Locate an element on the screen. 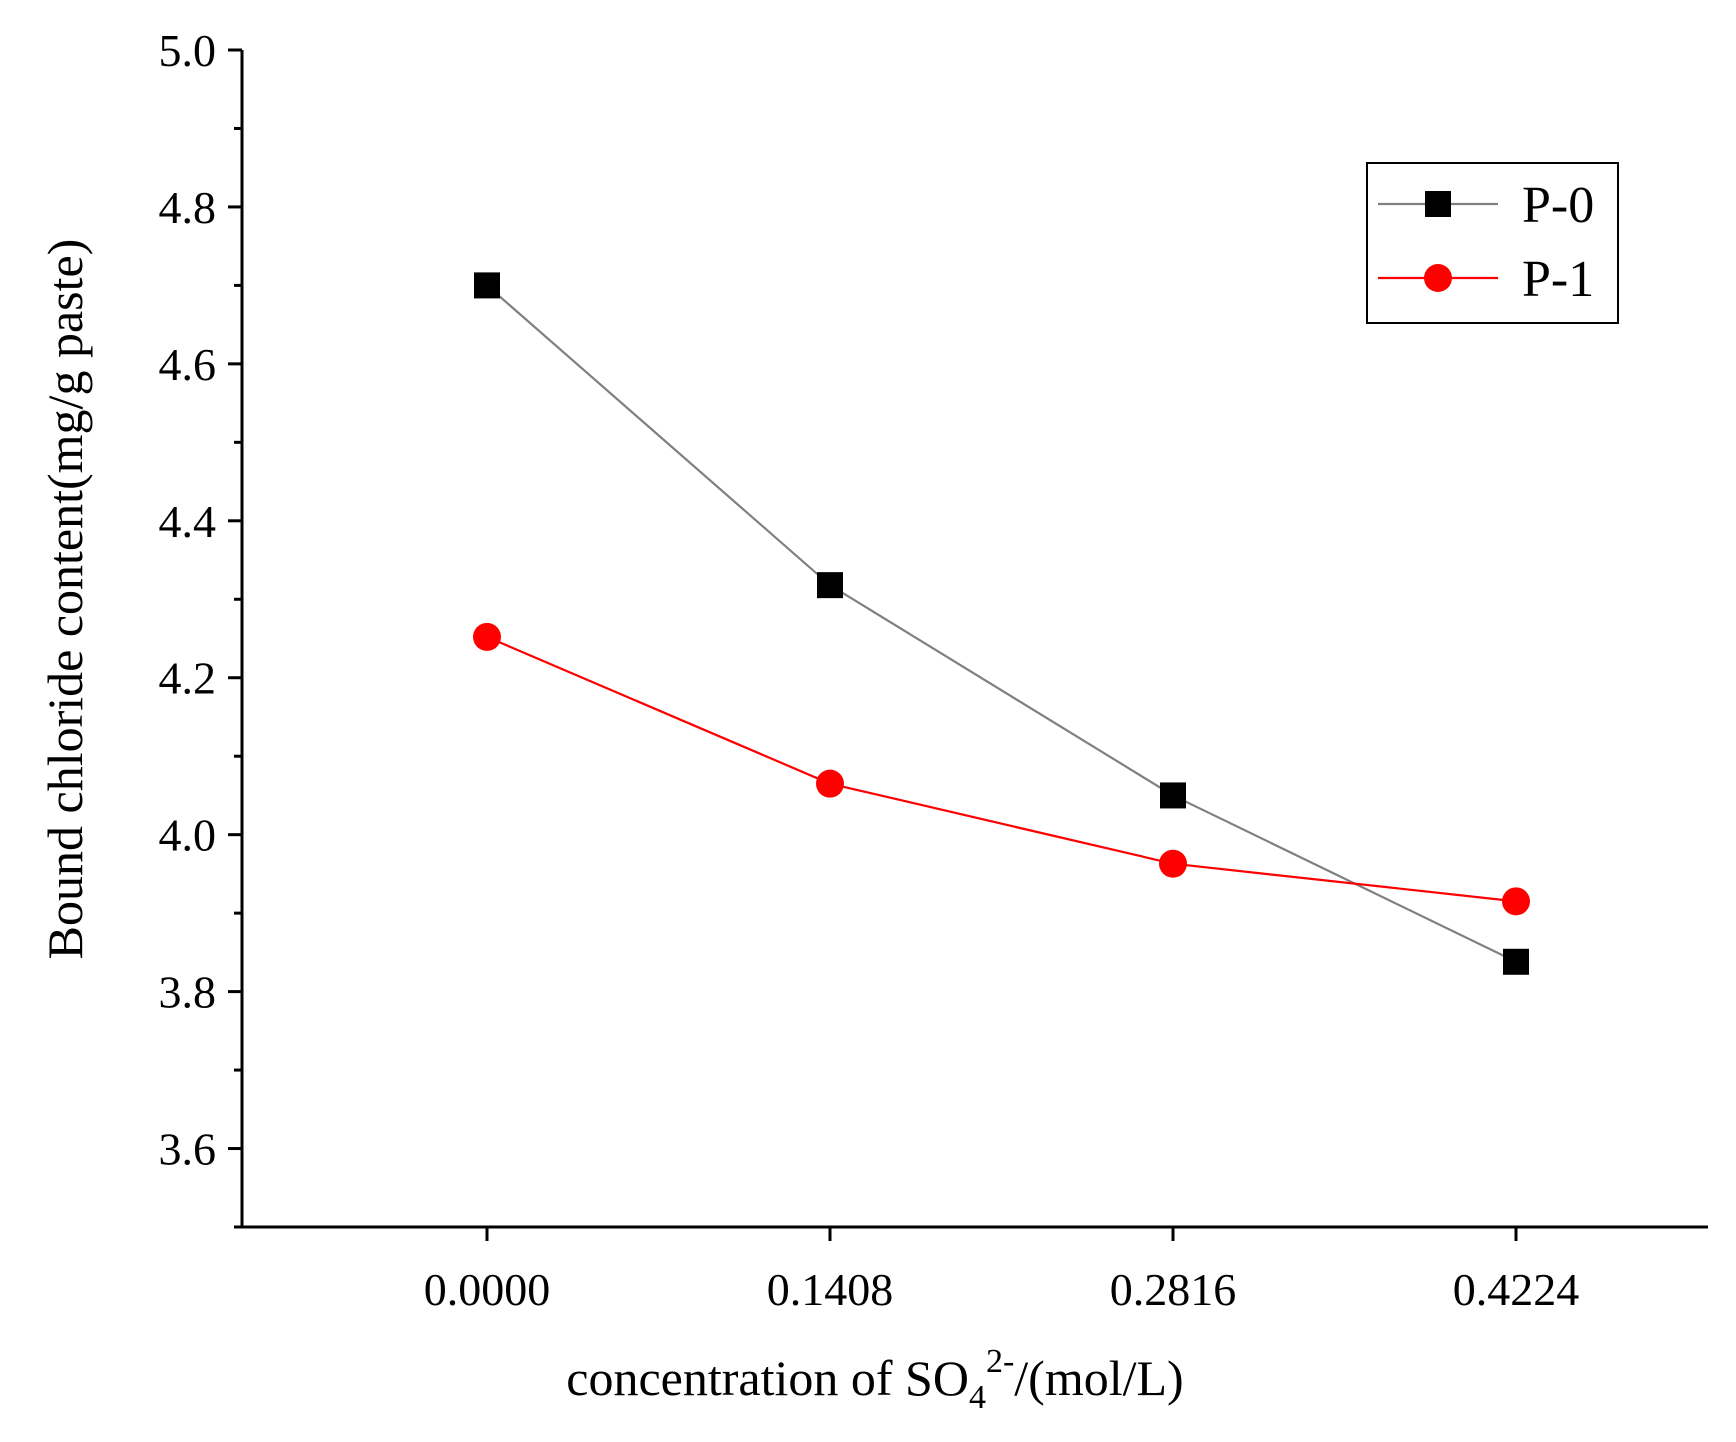 This screenshot has height=1442, width=1736. x-tick-label: 0.0000 is located at coordinates (487, 1289).